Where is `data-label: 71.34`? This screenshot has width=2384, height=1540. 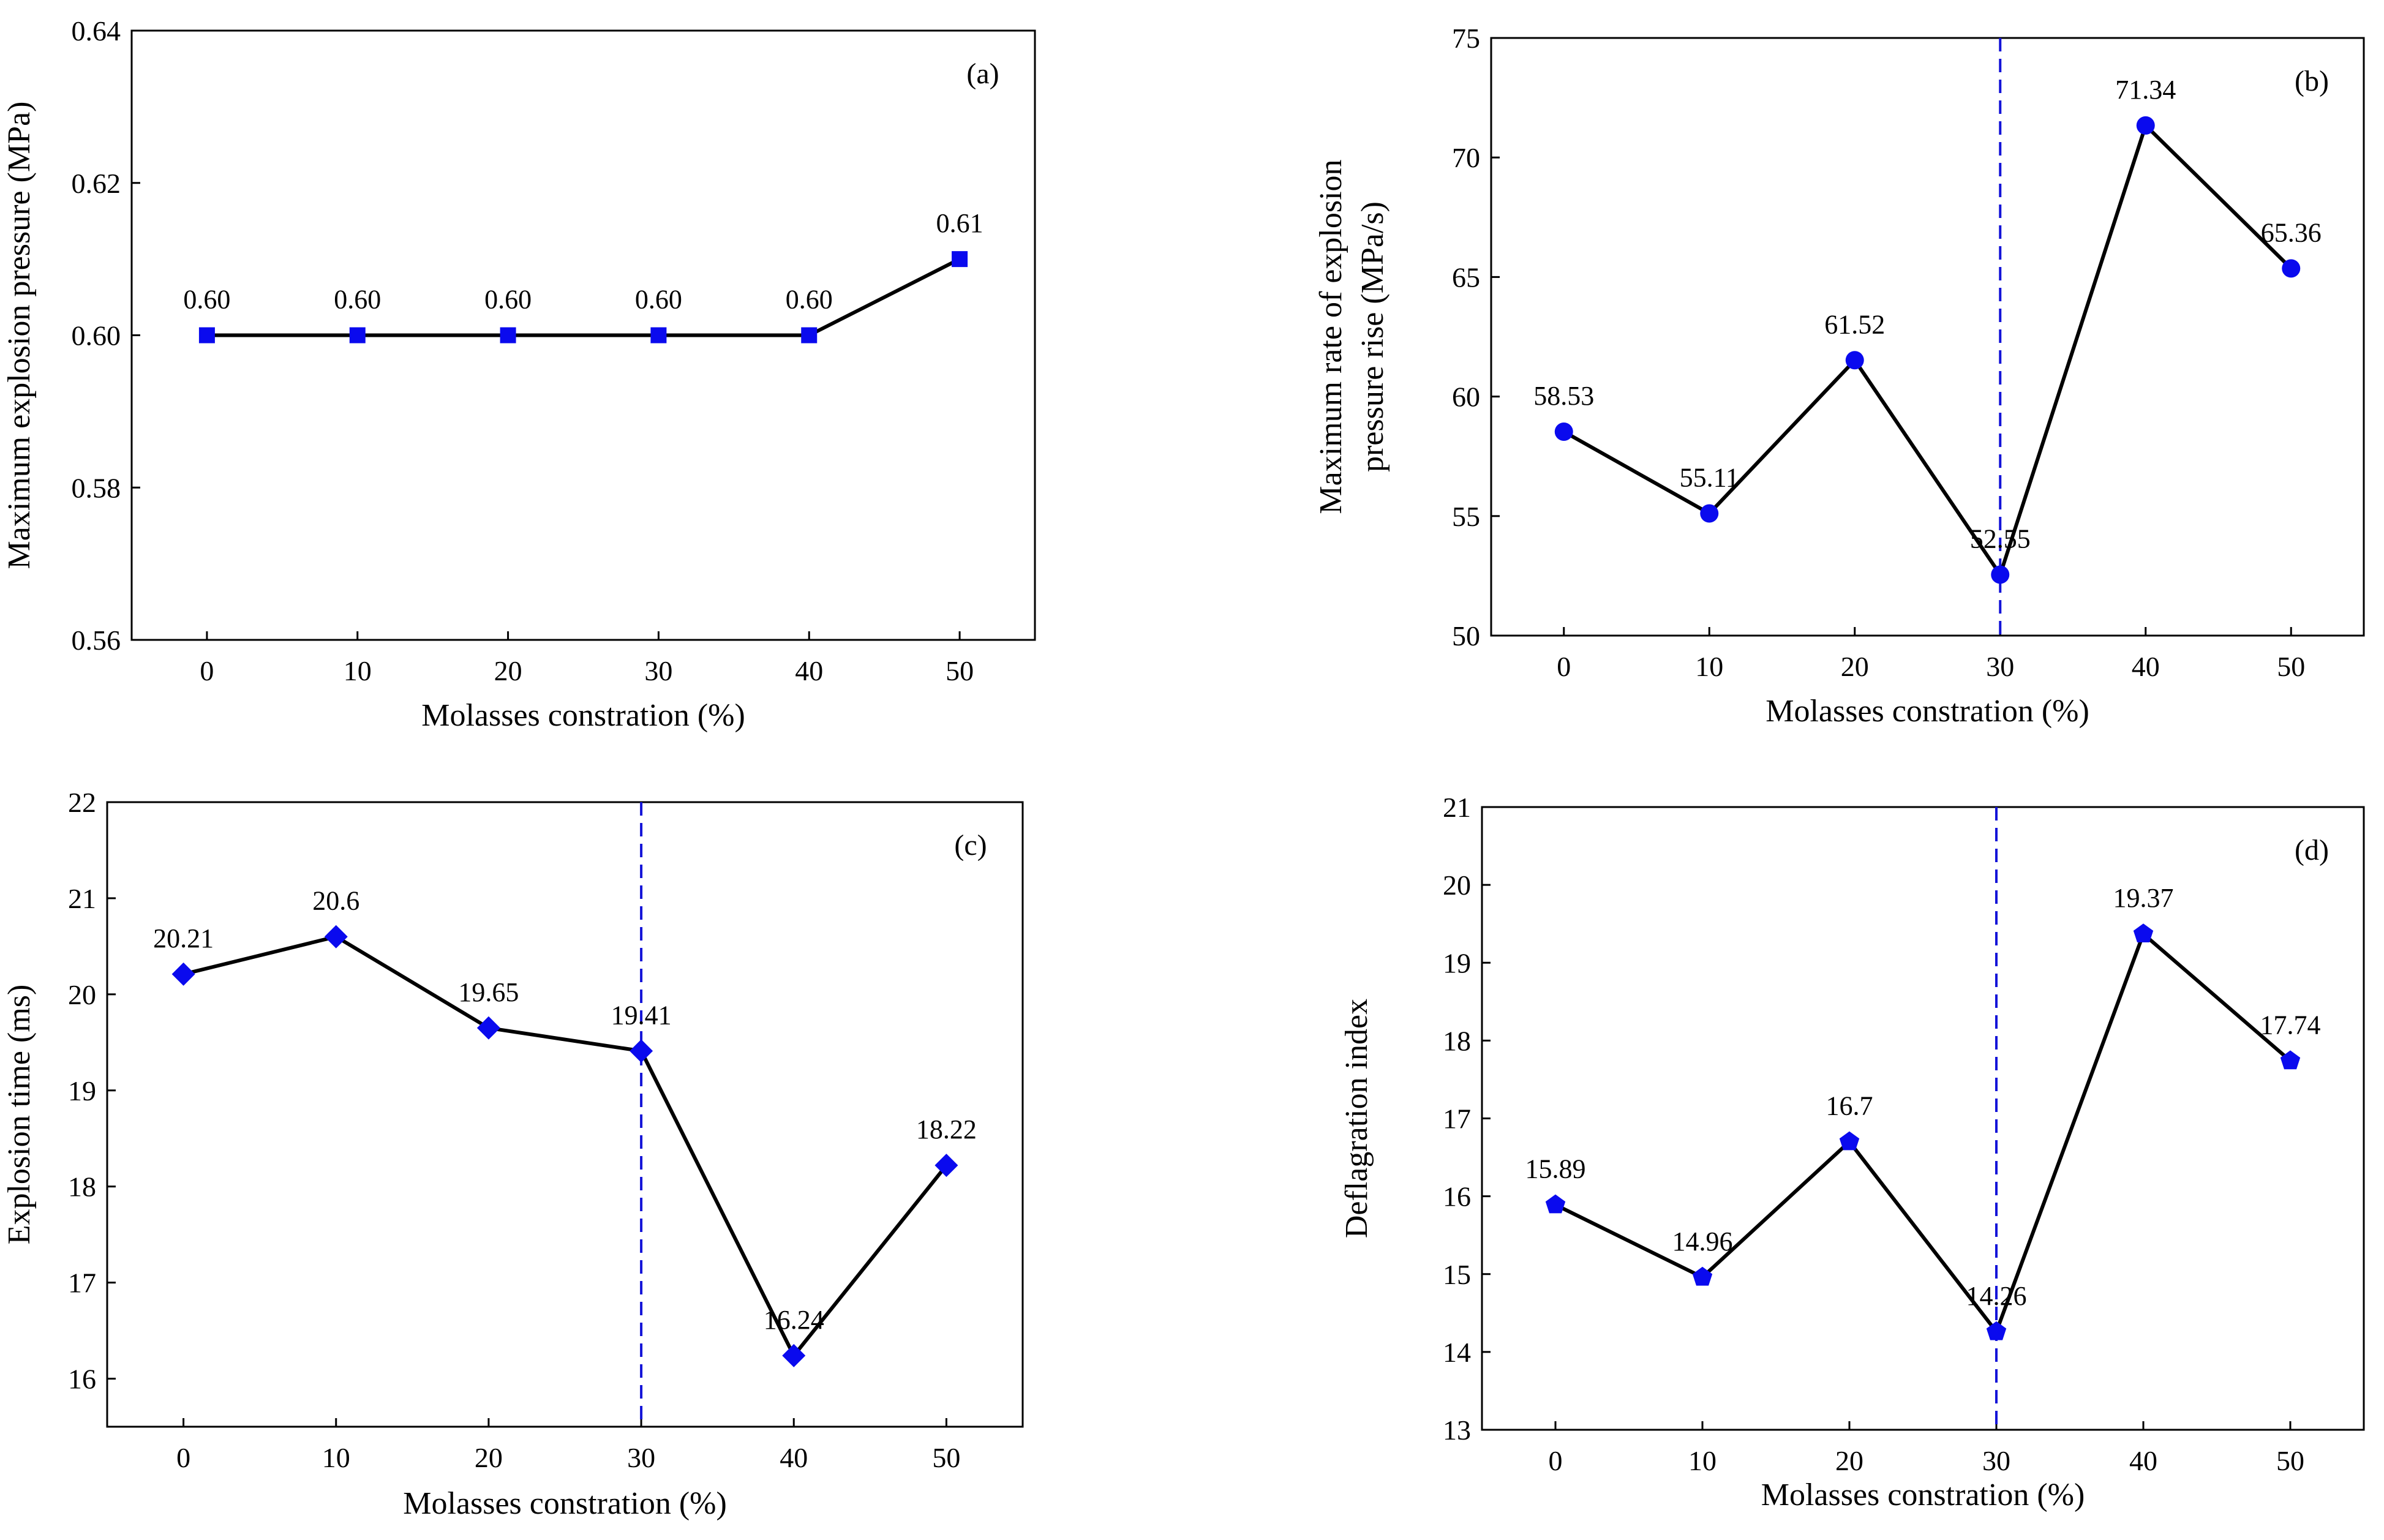
data-label: 71.34 is located at coordinates (2145, 90).